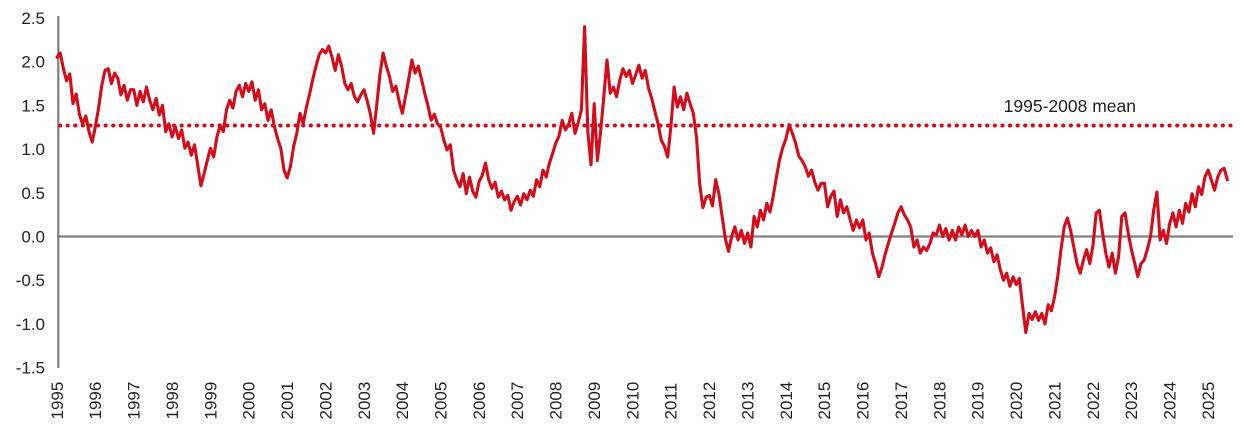 The height and width of the screenshot is (446, 1240). What do you see at coordinates (556, 401) in the screenshot?
I see `x-tick-label: 2008` at bounding box center [556, 401].